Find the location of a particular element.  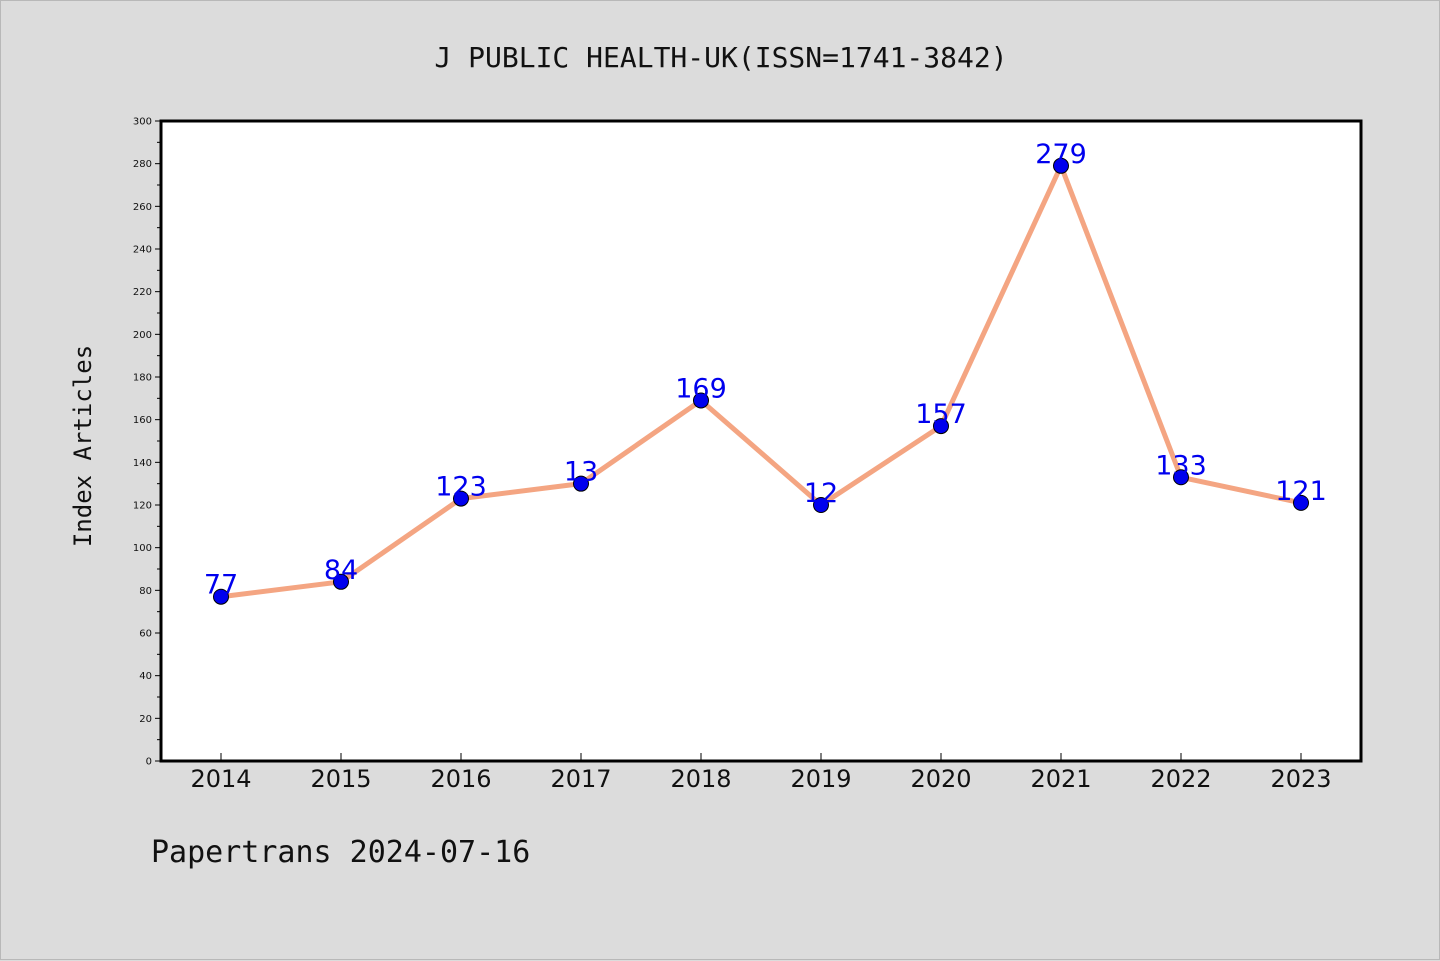

y-tick-label: 80 is located at coordinates (145, 591).